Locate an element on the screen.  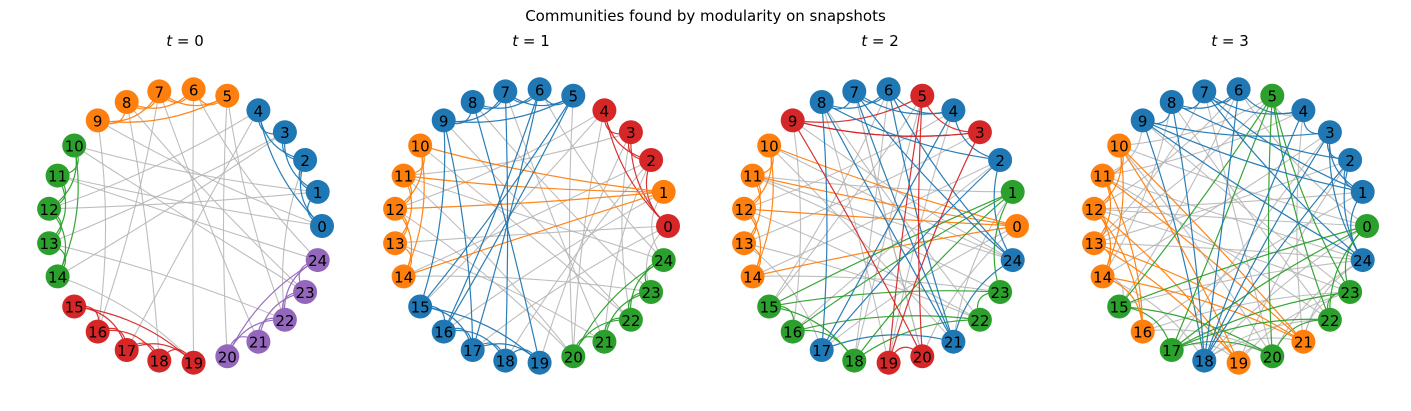
node-2: 2 is located at coordinates (1000, 160).